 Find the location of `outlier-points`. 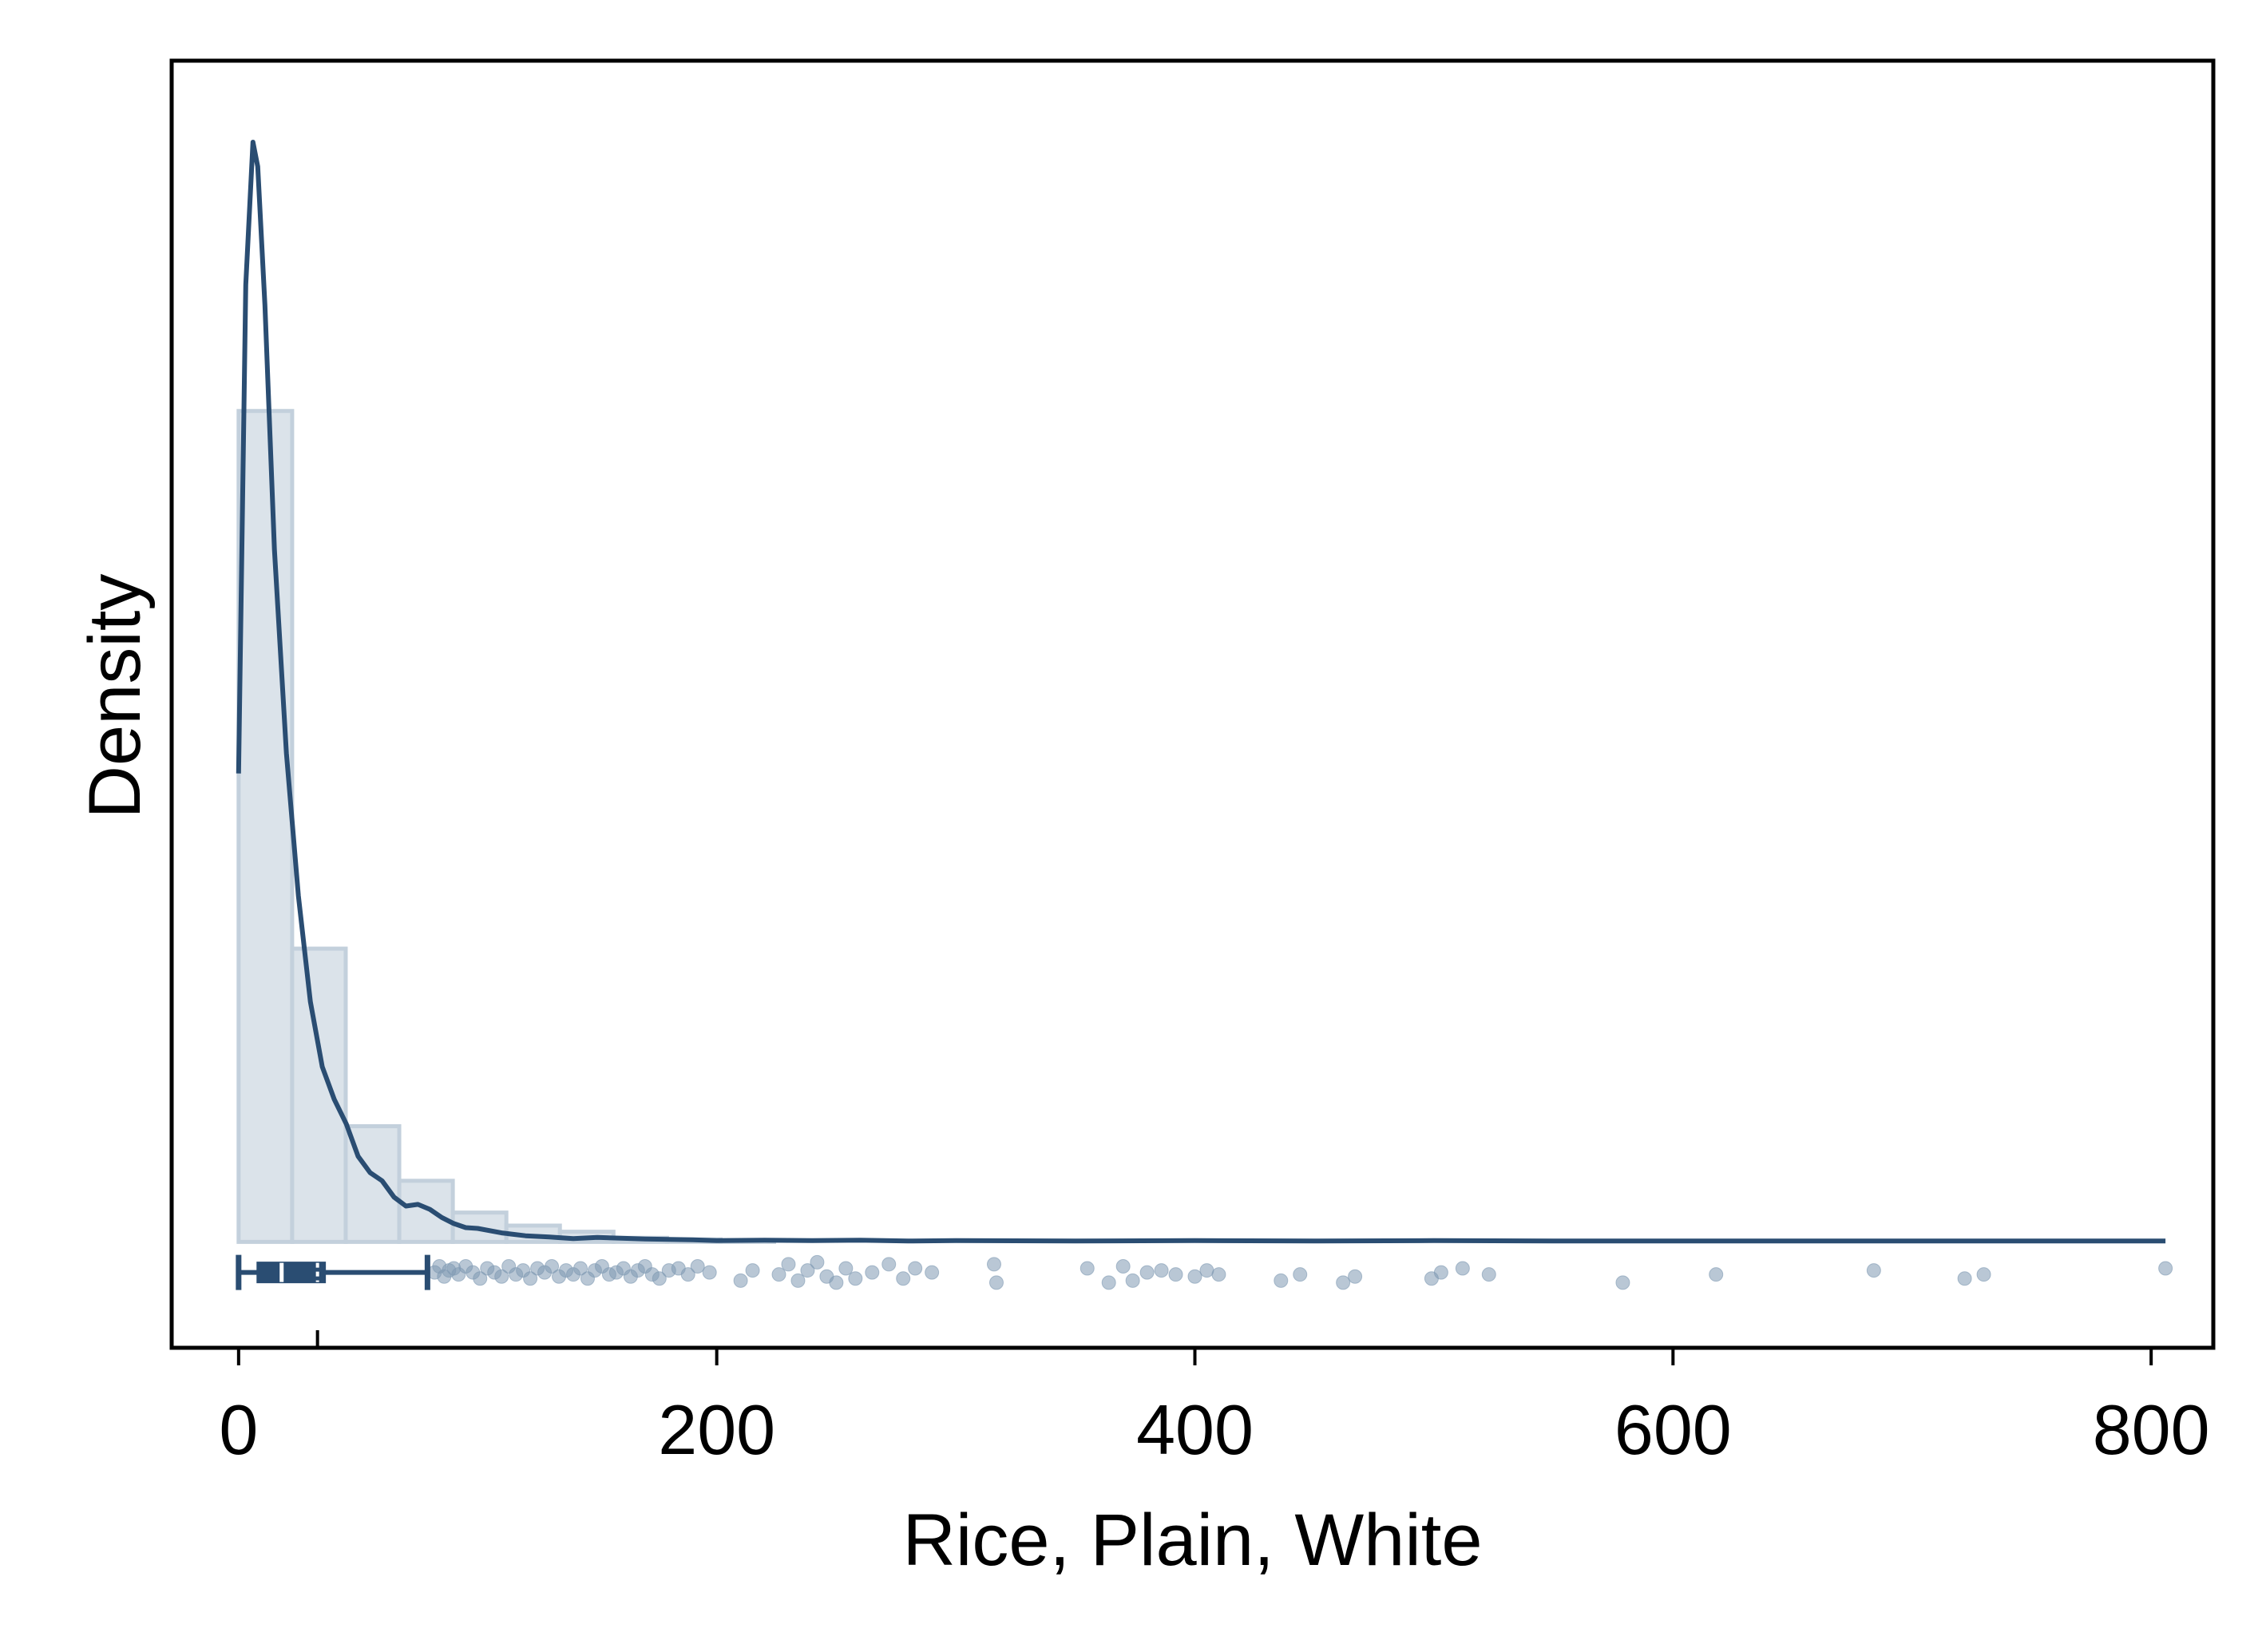

outlier-points is located at coordinates (1300, 1272).